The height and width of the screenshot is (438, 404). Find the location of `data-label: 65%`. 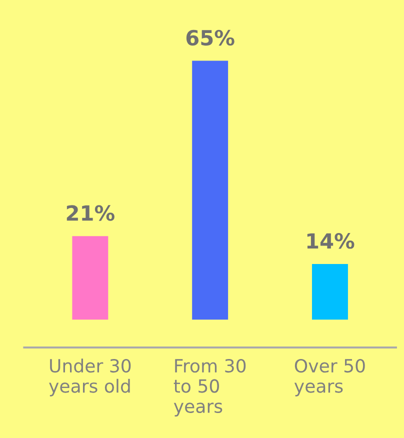

data-label: 65% is located at coordinates (210, 38).